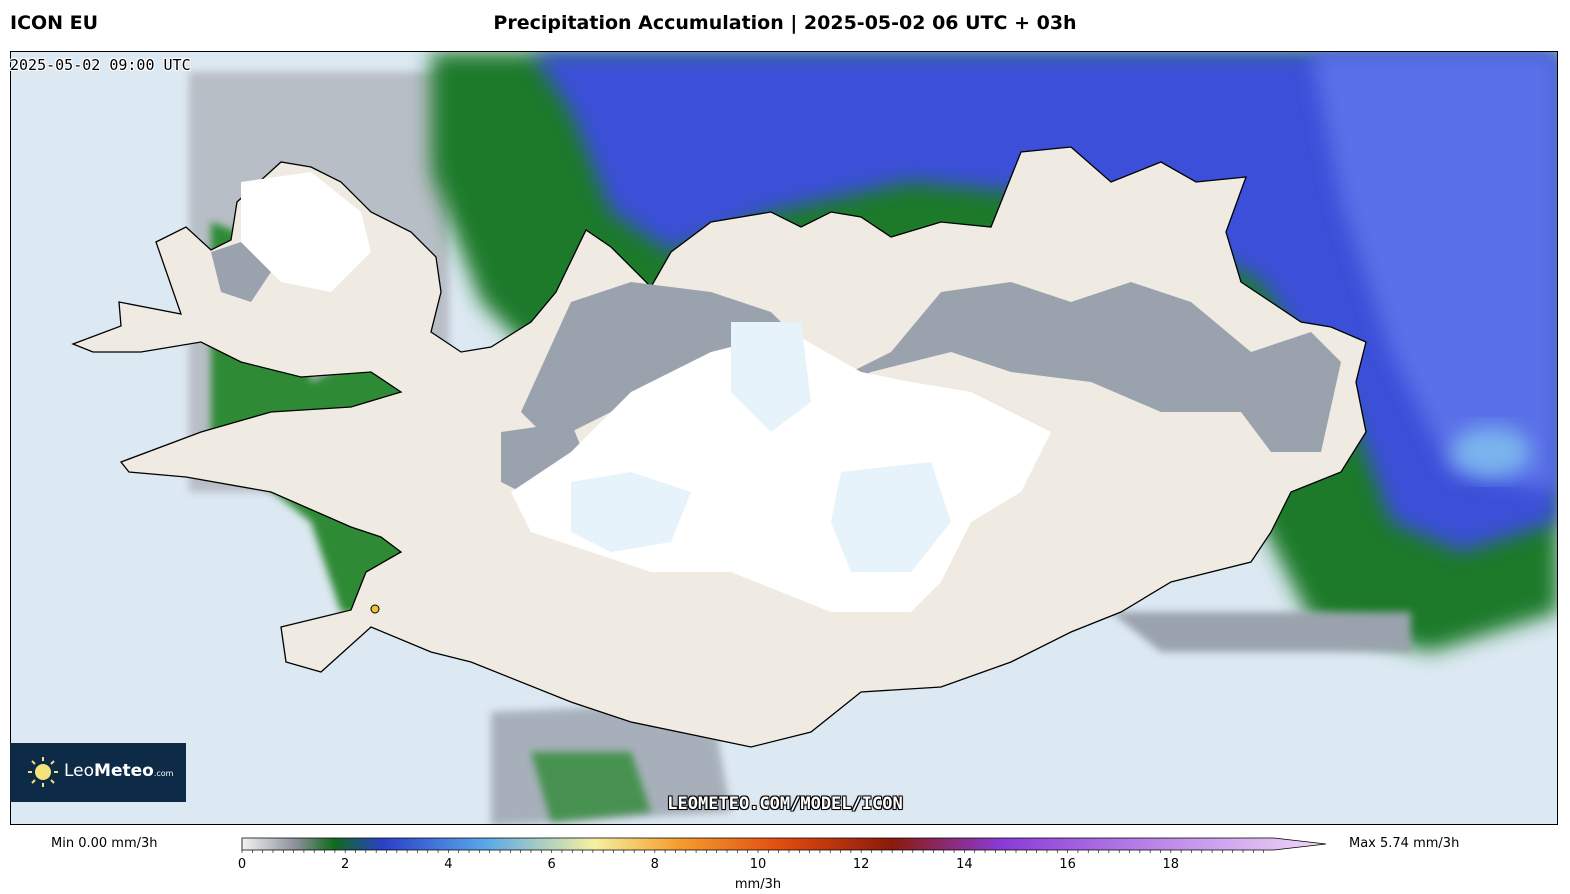 The width and height of the screenshot is (1570, 894). I want to click on colorbar-tick-label: 0, so click(242, 864).